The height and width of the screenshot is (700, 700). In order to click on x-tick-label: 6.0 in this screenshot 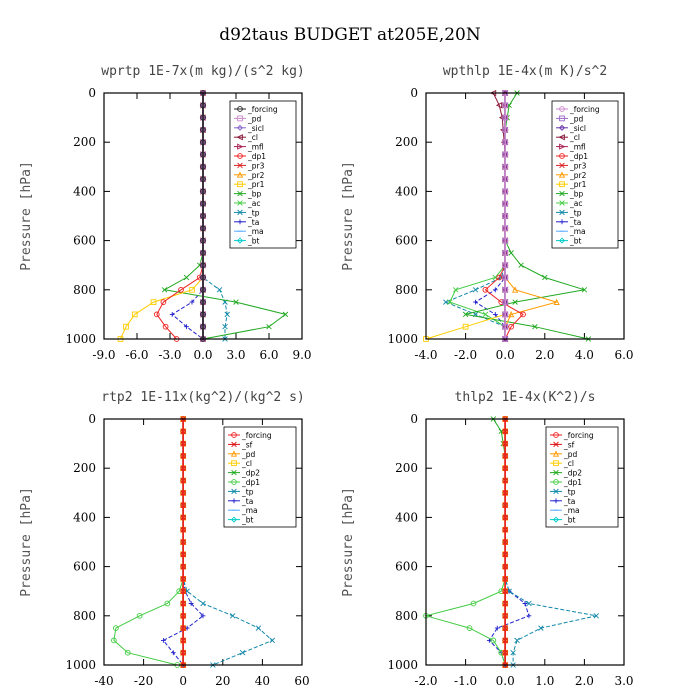, I will do `click(268, 355)`.